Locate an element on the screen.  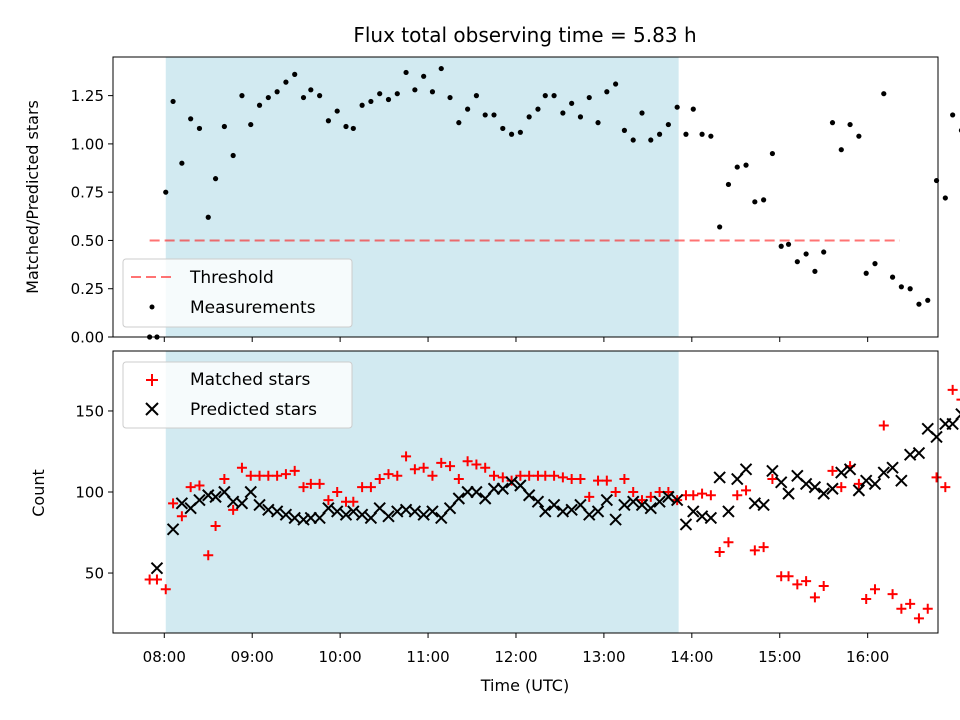
legend-matched-swatch is located at coordinates (152, 380).